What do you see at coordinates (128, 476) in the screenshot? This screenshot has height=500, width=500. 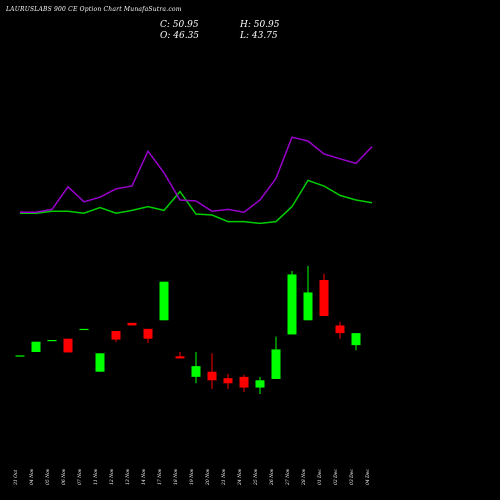 I see `x-tick-label: 13 Nov` at bounding box center [128, 476].